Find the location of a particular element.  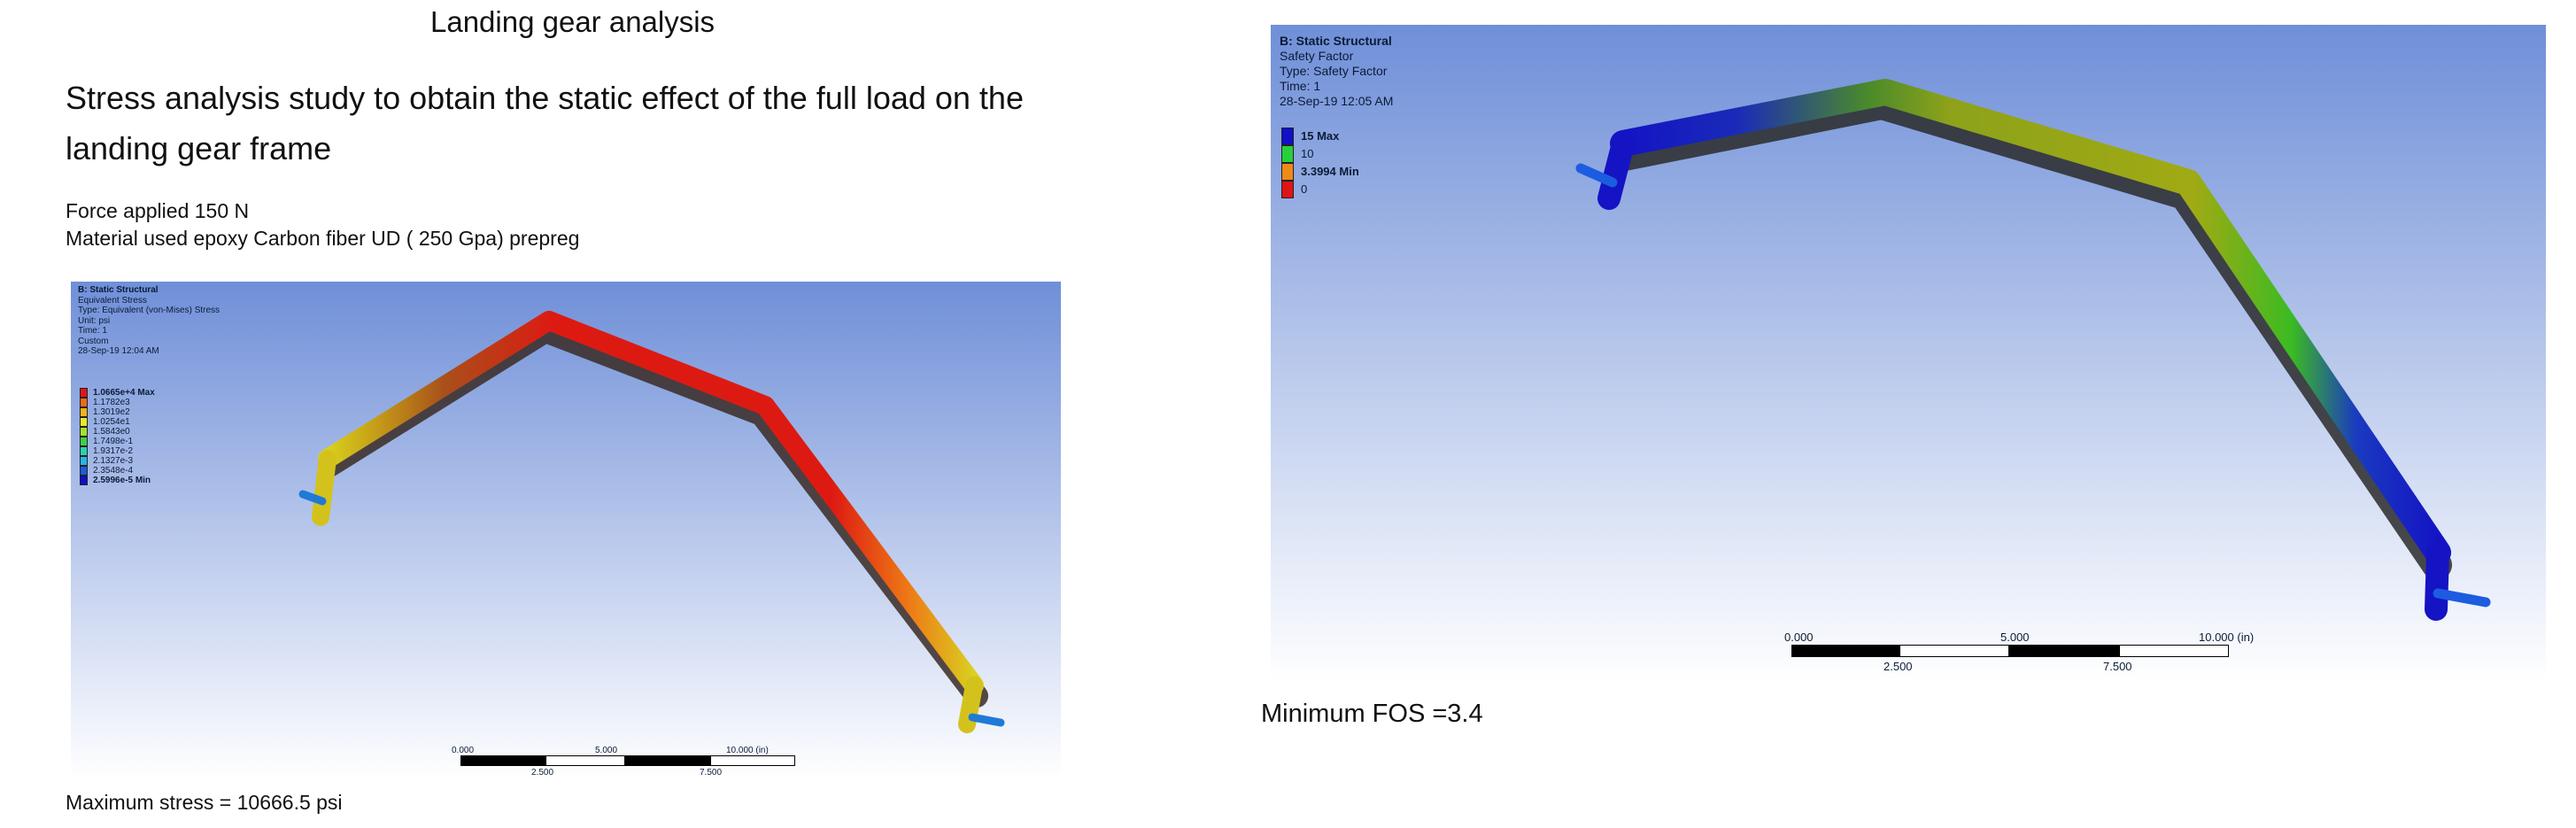

legend-row: 1.0254e1 is located at coordinates (117, 422).